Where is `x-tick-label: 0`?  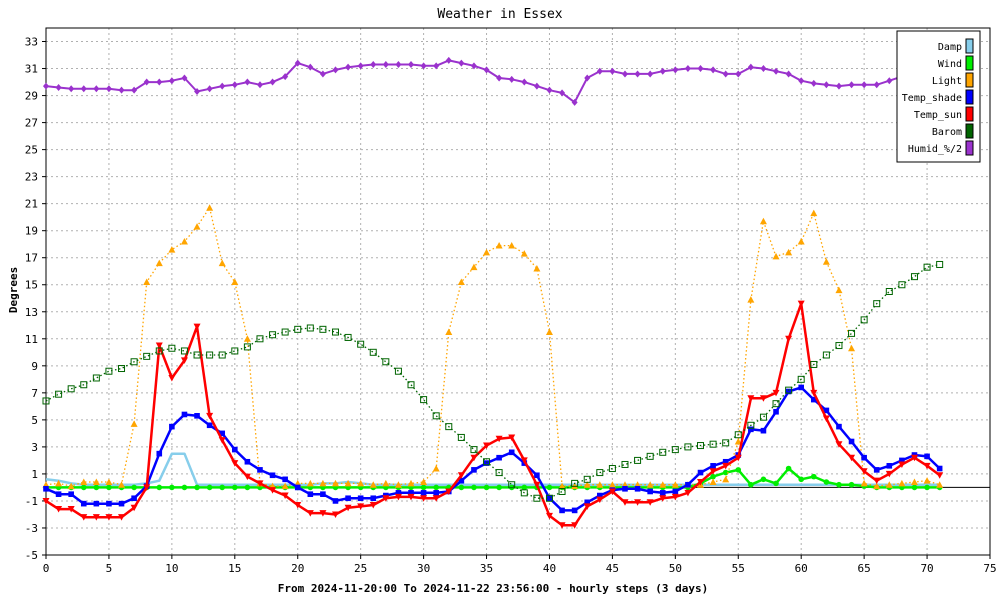
x-tick-label: 0 is located at coordinates (46, 568).